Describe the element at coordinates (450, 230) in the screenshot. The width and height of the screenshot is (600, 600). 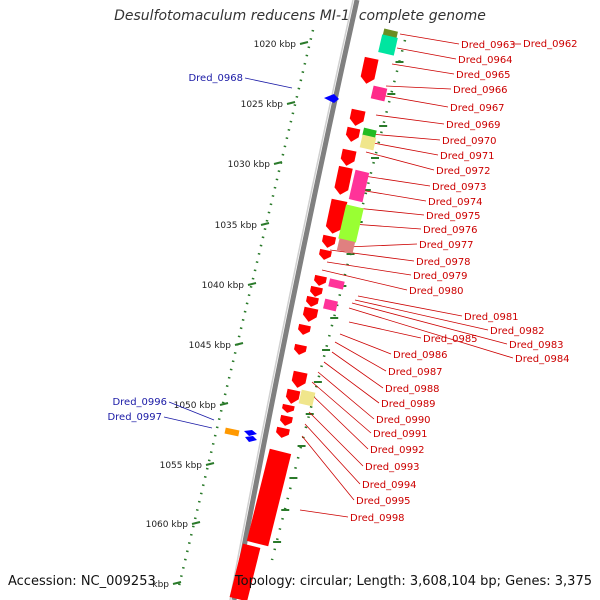
I see `gene-label: Dred_0976` at that location.